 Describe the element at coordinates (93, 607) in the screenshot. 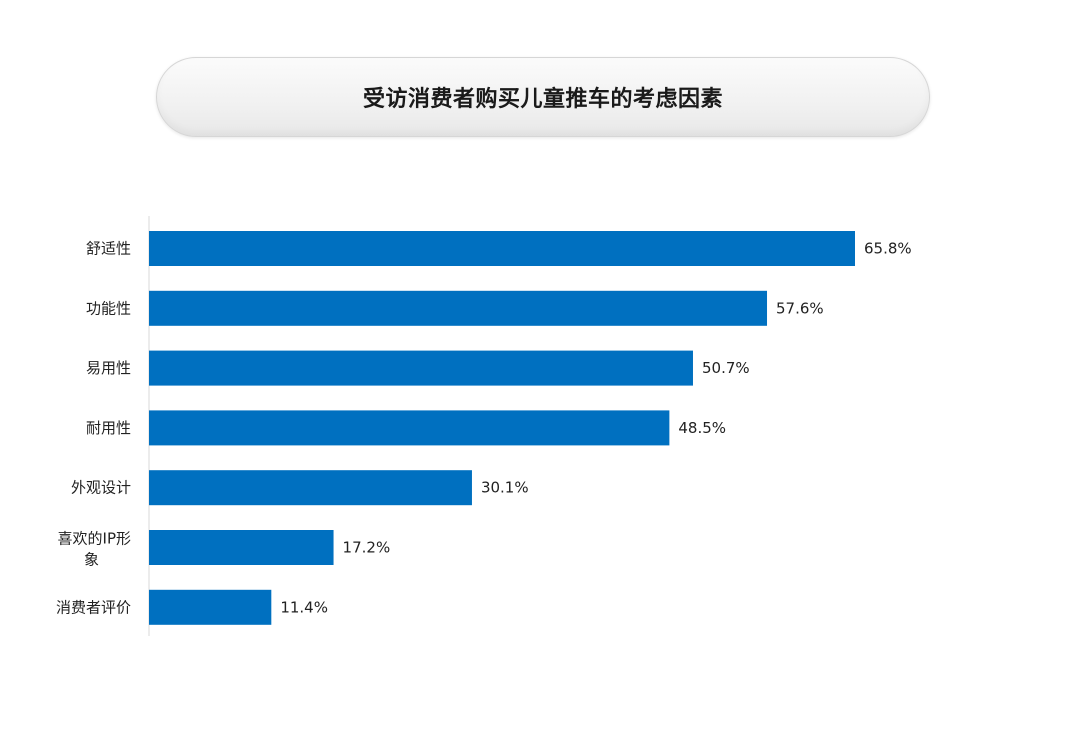

I see `category-label-7: 消费者评价` at that location.